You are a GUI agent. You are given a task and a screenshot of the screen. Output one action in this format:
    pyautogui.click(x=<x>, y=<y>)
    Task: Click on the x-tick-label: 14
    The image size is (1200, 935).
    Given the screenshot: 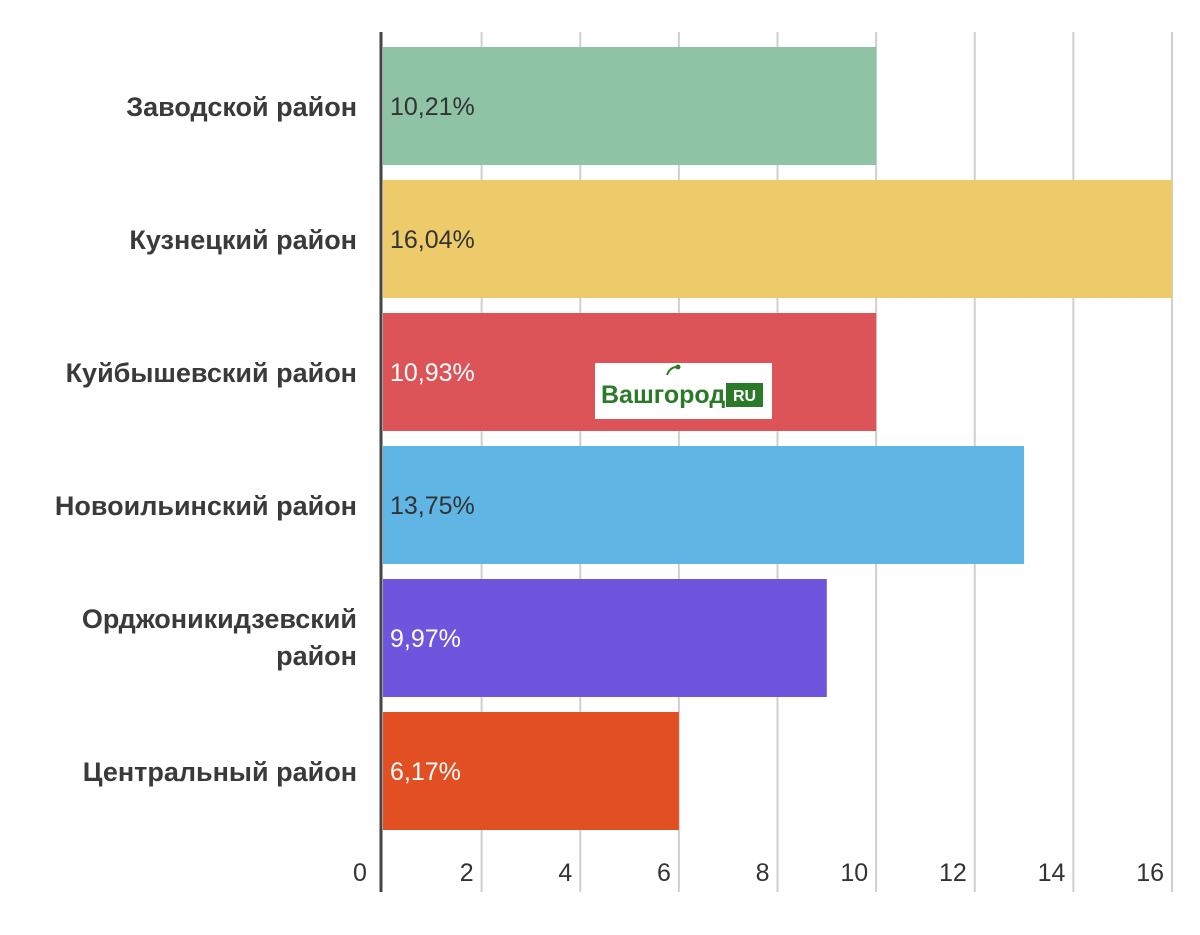 What is the action you would take?
    pyautogui.click(x=1052, y=873)
    